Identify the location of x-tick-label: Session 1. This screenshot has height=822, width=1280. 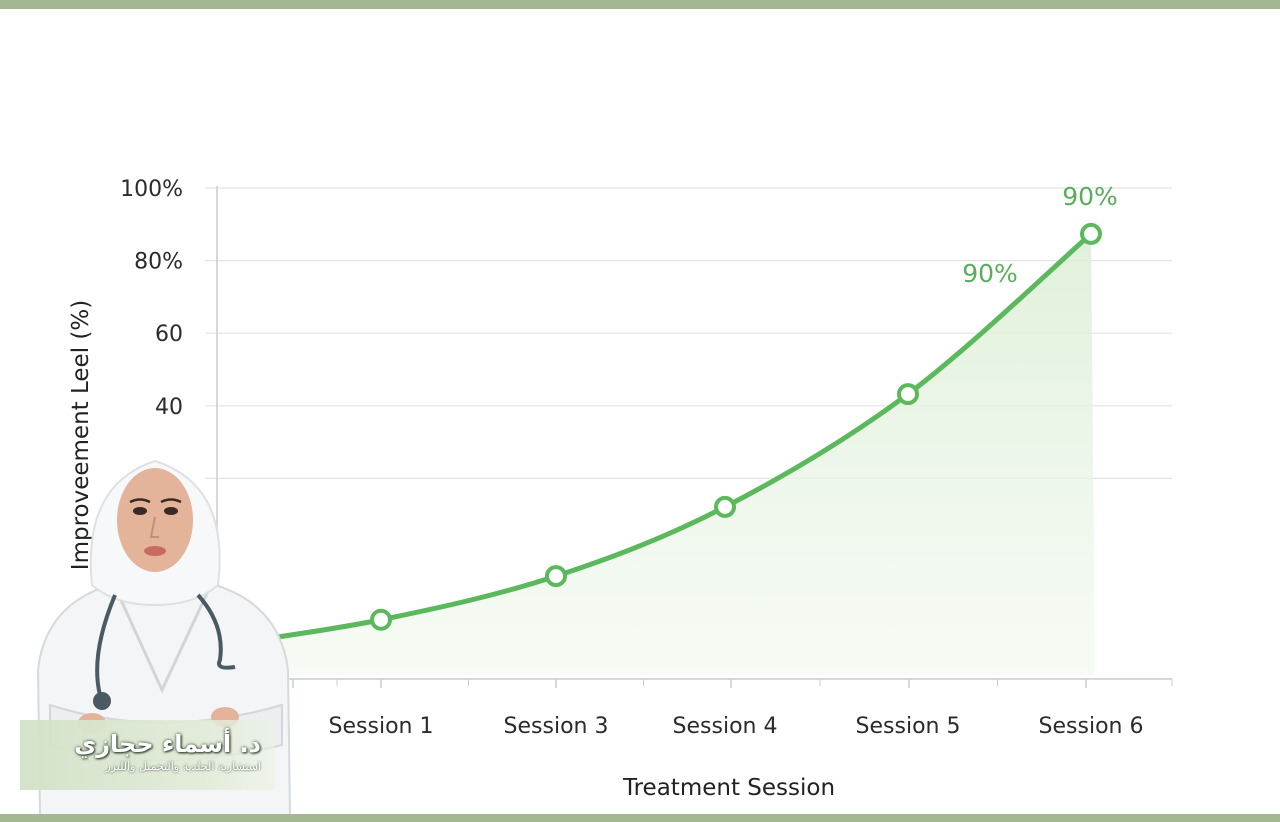
(381, 726).